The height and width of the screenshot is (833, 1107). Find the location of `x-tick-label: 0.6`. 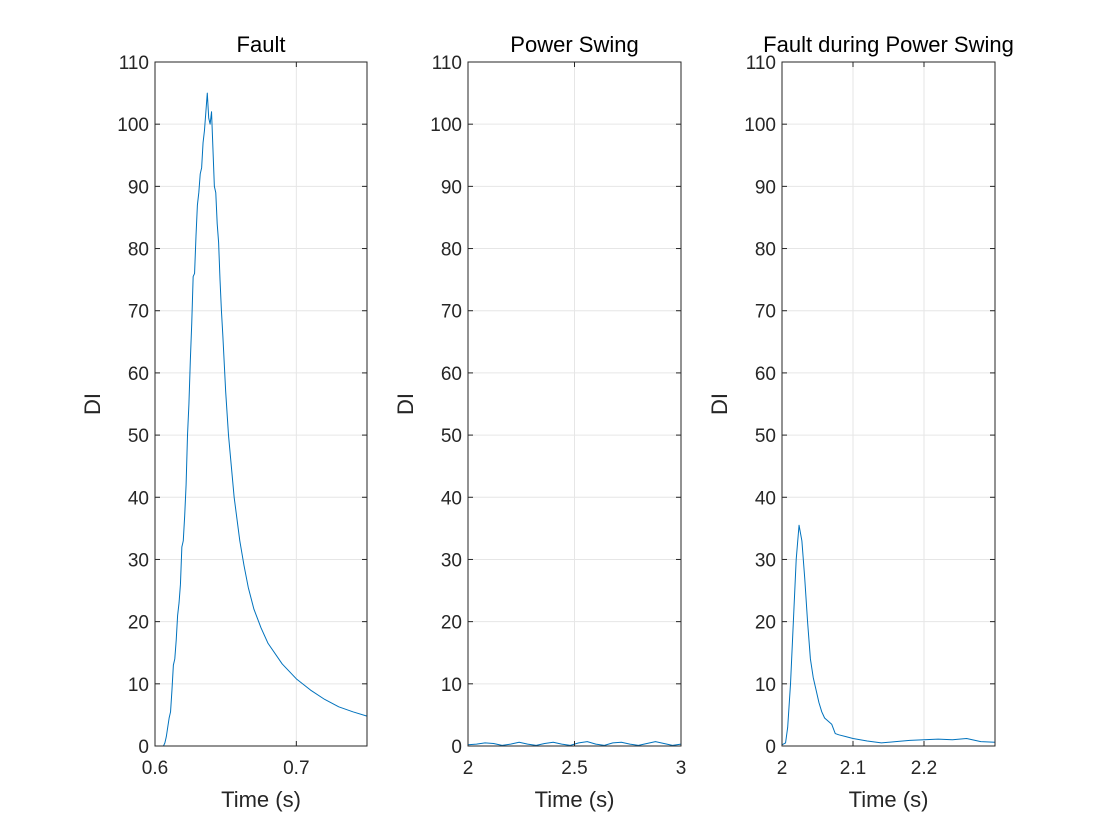

x-tick-label: 0.6 is located at coordinates (155, 768).